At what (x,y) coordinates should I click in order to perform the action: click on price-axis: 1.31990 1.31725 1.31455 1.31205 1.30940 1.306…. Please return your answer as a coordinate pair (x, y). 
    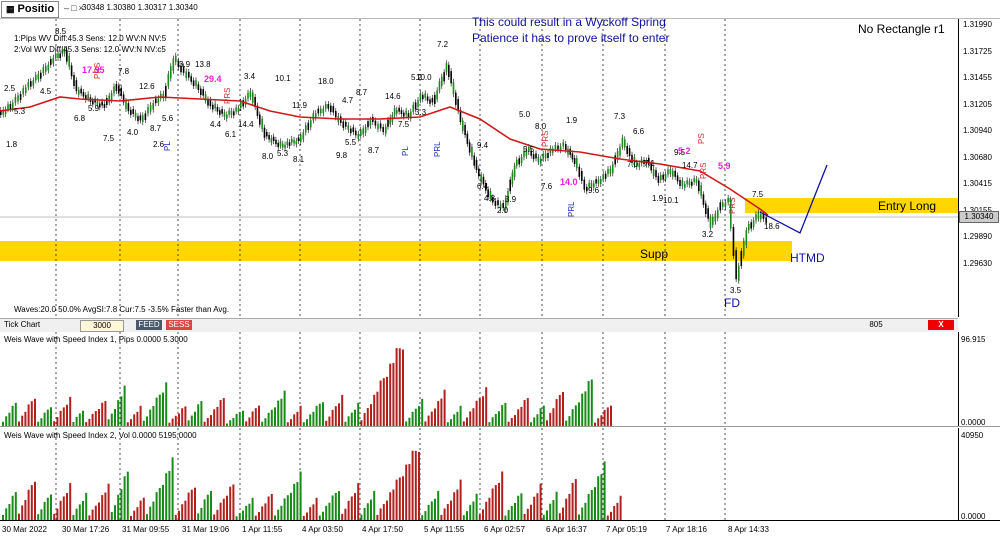
    Looking at the image, I should click on (979, 168).